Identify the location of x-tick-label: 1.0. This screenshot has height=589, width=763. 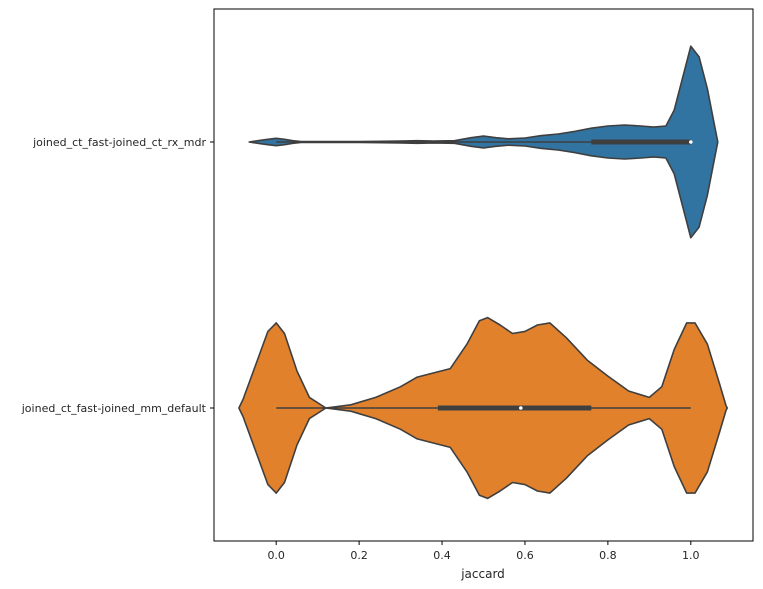
(691, 555).